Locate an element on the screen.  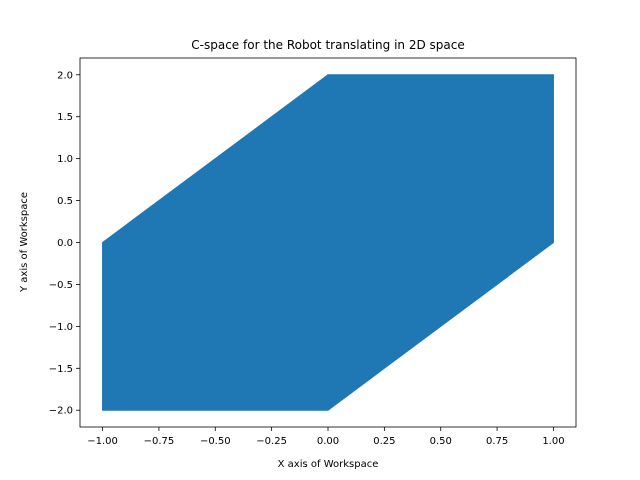
x-tick-label: −0.25 is located at coordinates (271, 441).